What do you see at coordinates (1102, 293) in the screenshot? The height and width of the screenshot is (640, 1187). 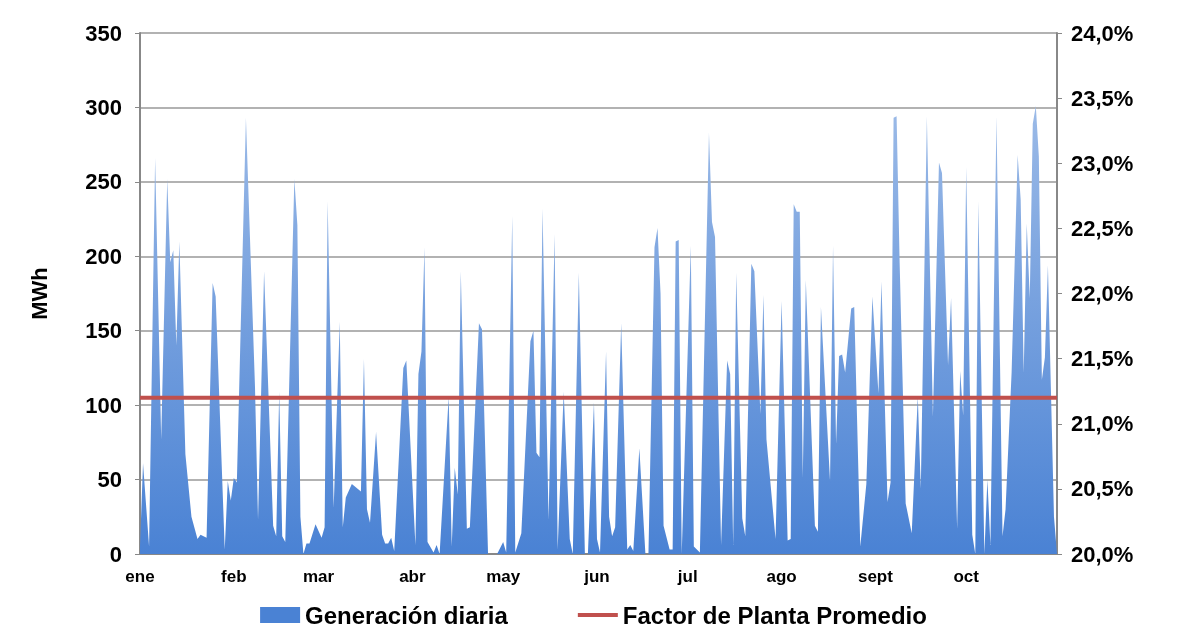 I see `y2-tick-label: 22,0%` at bounding box center [1102, 293].